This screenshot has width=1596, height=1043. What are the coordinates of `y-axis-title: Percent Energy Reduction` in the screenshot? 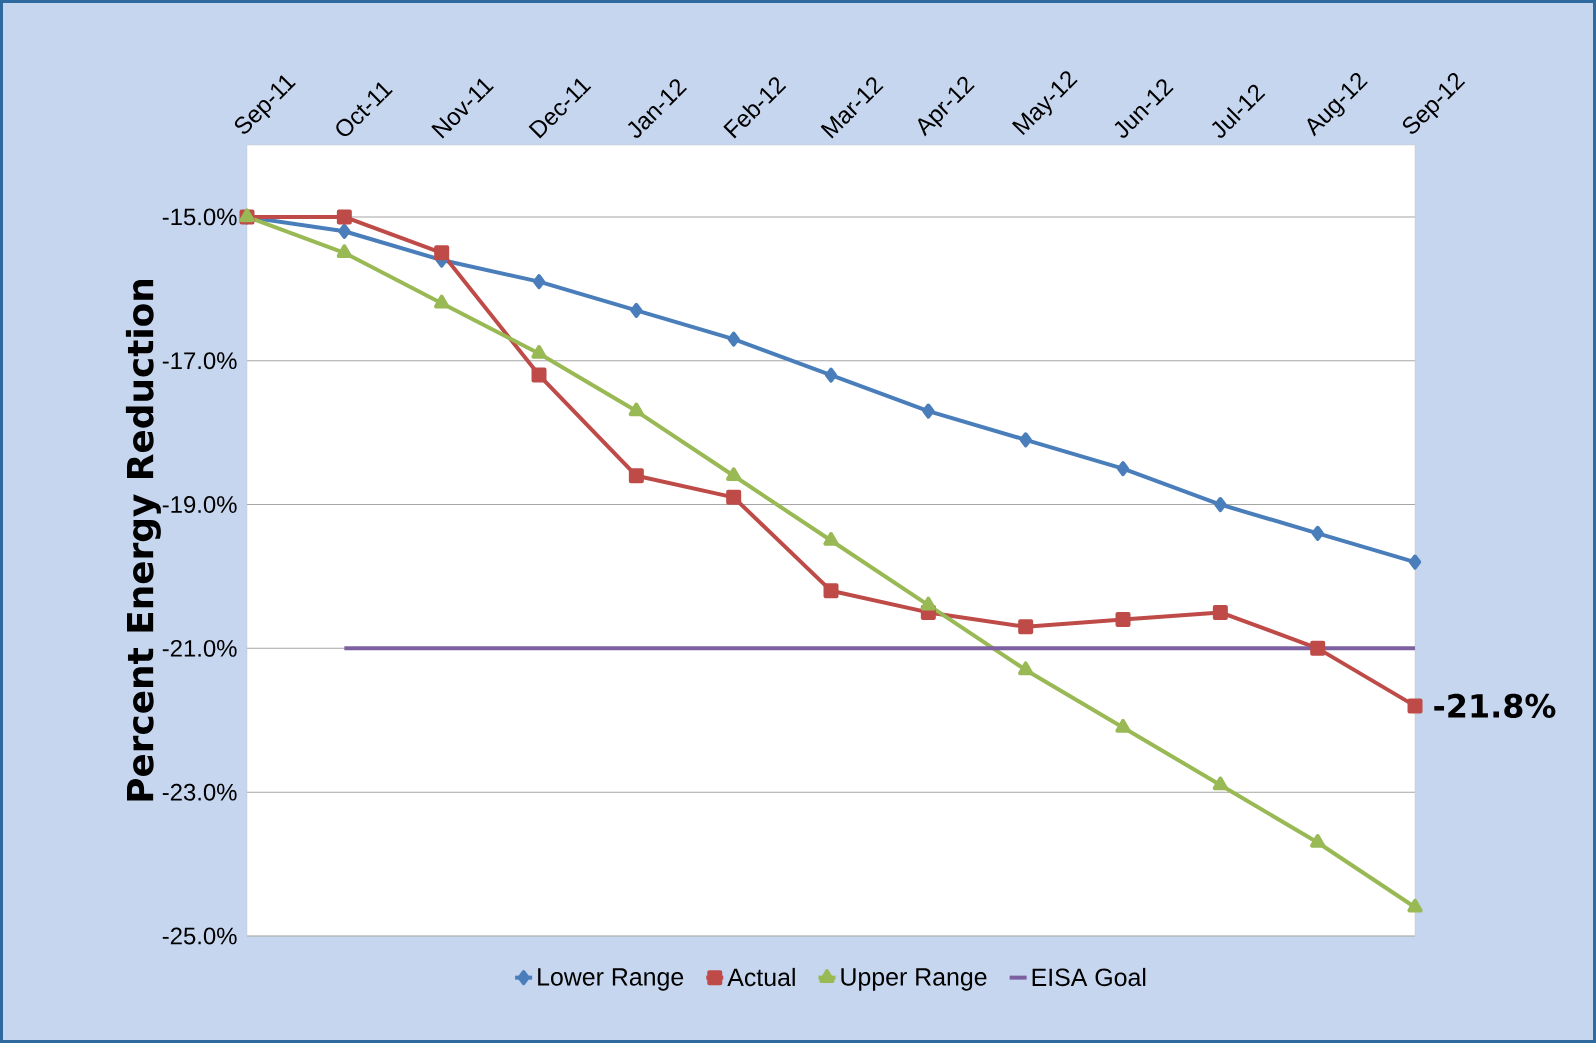 It's located at (143, 540).